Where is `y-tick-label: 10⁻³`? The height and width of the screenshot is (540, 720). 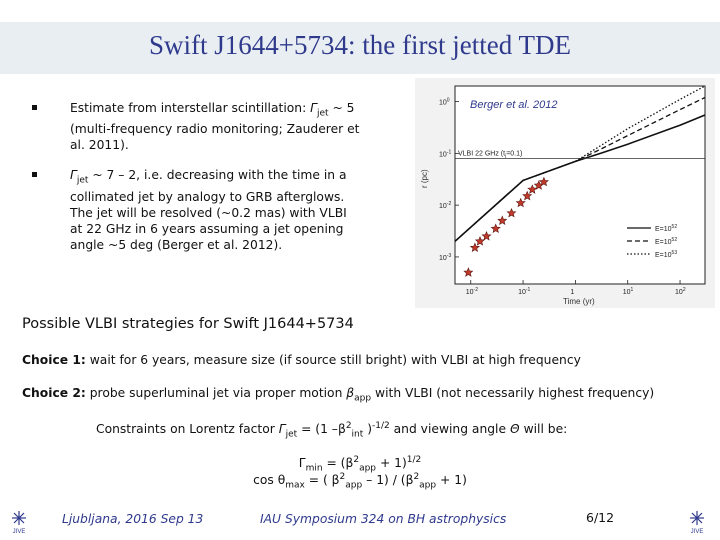
y-tick-label: 10⁻³ is located at coordinates (445, 257).